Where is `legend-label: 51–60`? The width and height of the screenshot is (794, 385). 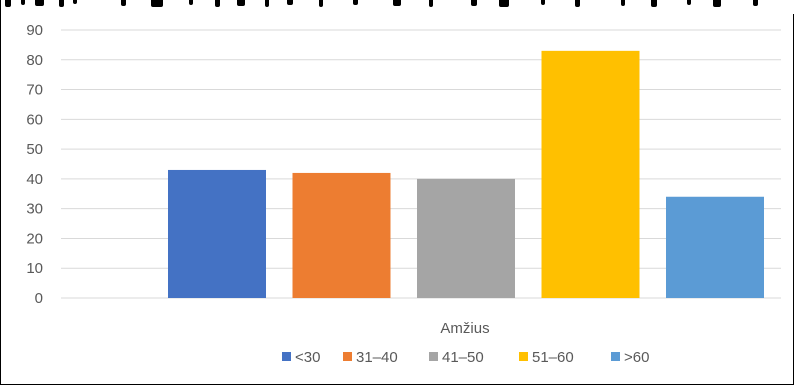
legend-label: 51–60 is located at coordinates (553, 357).